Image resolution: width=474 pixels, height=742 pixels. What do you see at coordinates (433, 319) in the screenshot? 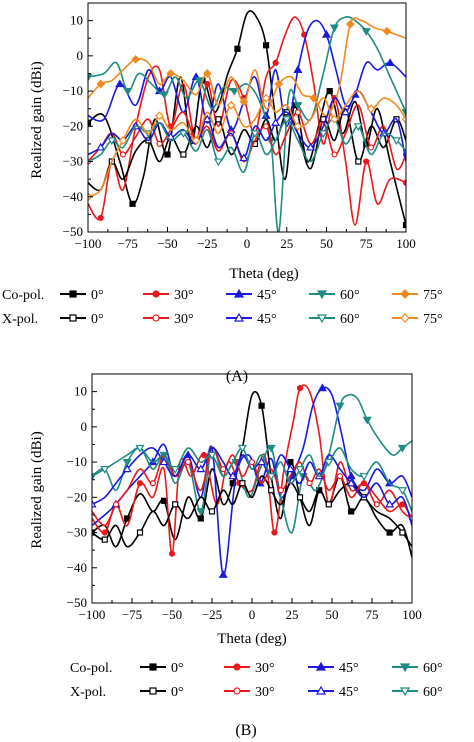
I see `legend-entry-label: 75°` at bounding box center [433, 319].